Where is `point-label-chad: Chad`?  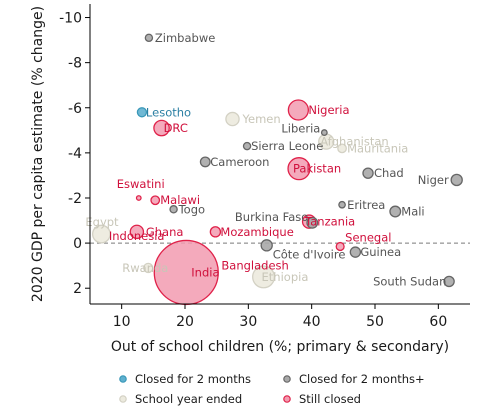 point-label-chad: Chad is located at coordinates (389, 173).